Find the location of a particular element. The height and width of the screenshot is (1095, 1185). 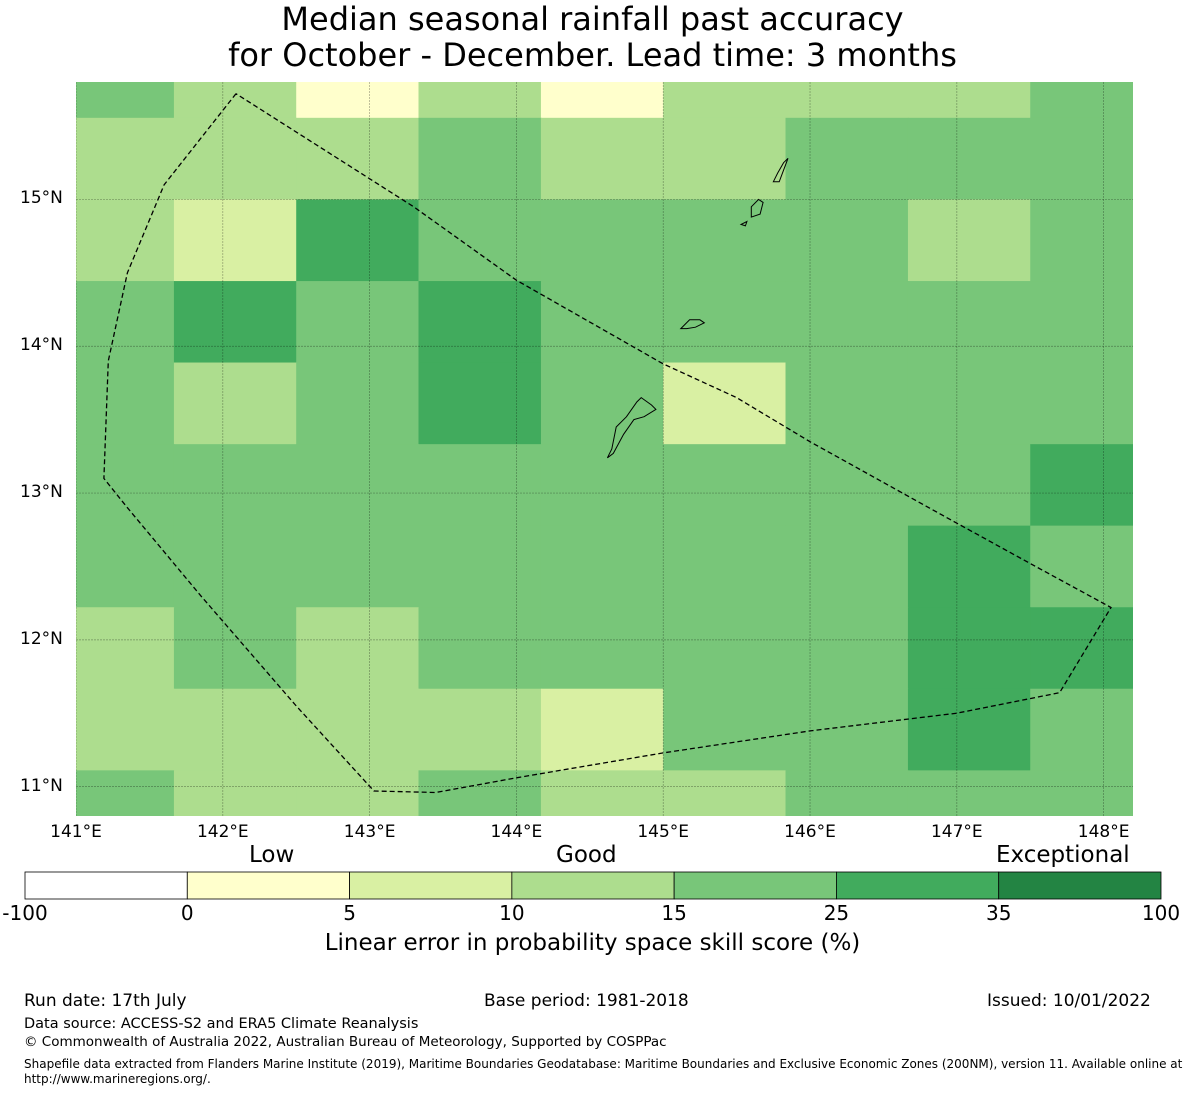

colorbar-tick-label: 100 is located at coordinates (1161, 913).